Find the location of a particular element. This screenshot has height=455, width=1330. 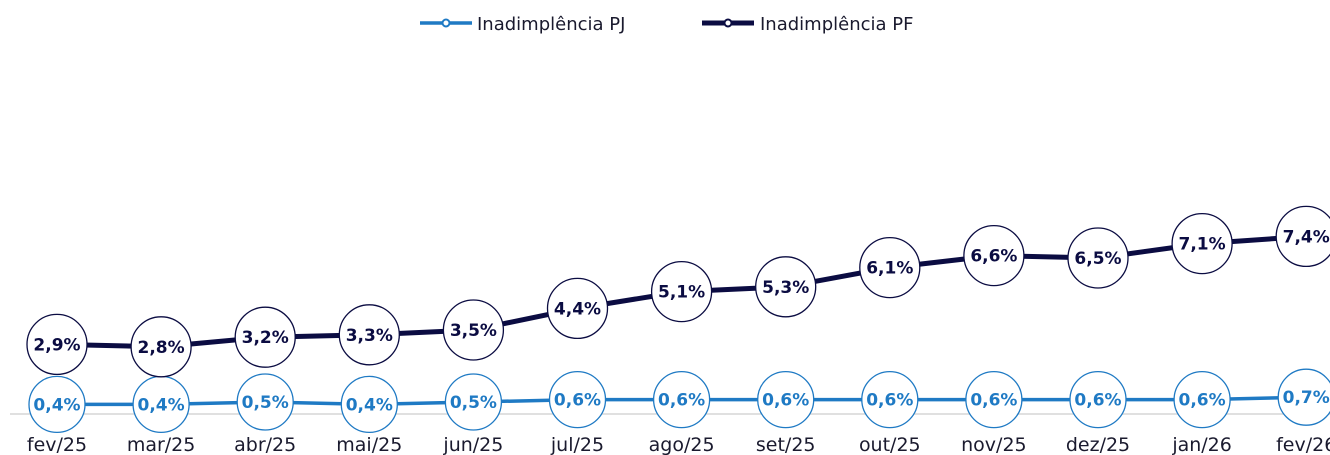

data-label: 3,2% is located at coordinates (265, 338).